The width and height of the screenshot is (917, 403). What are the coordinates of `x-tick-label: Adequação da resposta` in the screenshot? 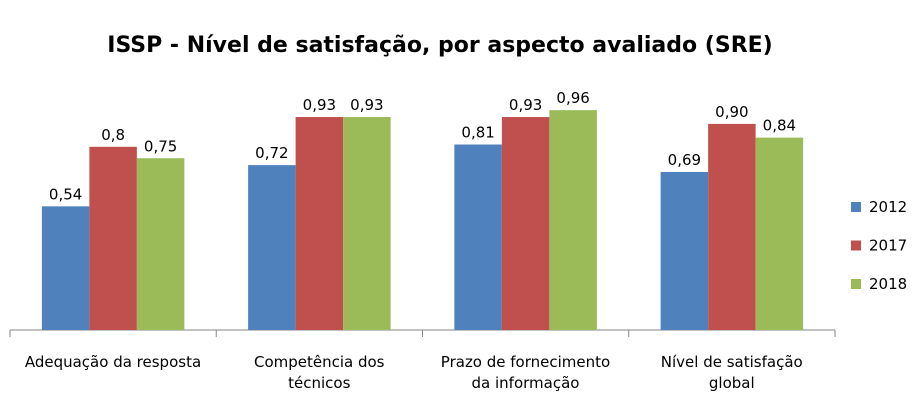 It's located at (113, 362).